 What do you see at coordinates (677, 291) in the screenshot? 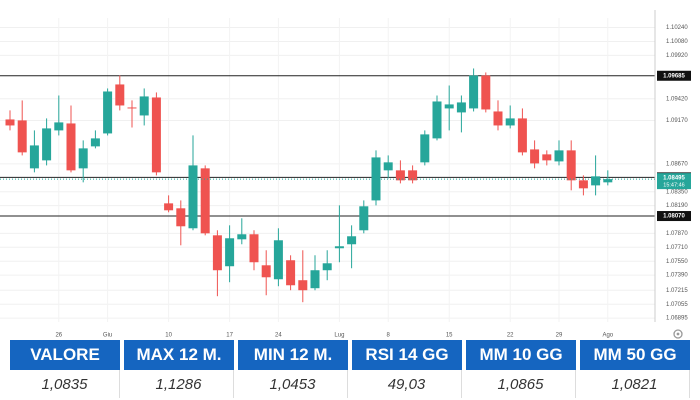
I see `y-tick-label: 1.07215` at bounding box center [677, 291].